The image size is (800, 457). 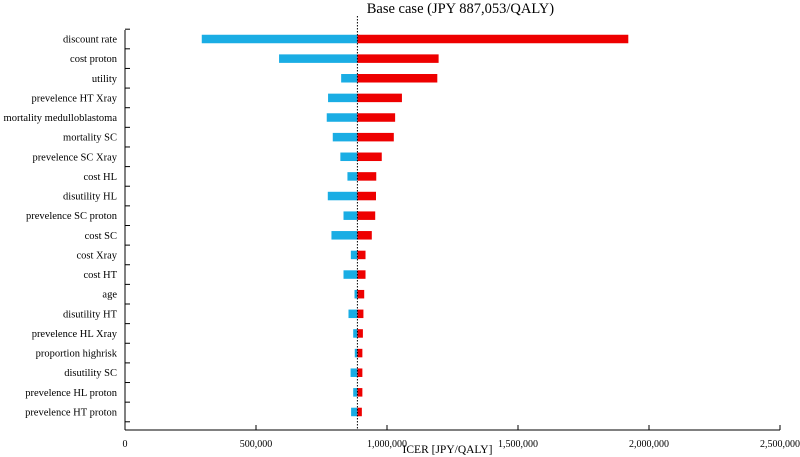 What do you see at coordinates (90, 373) in the screenshot?
I see `parameter-label: disutility SC` at bounding box center [90, 373].